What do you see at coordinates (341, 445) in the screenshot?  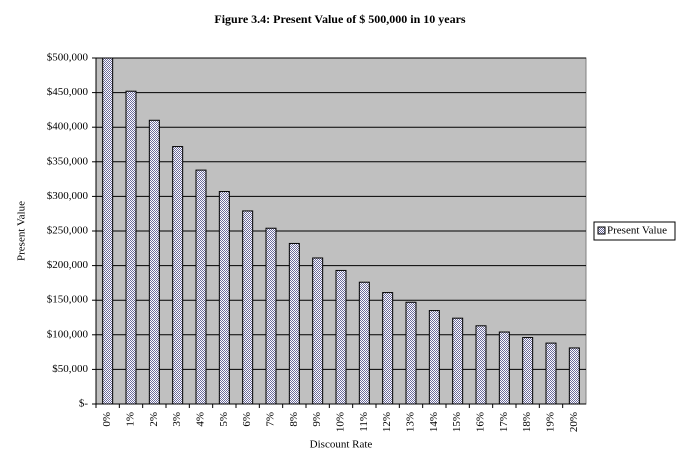 I see `x-axis-label: Discount Rate` at bounding box center [341, 445].